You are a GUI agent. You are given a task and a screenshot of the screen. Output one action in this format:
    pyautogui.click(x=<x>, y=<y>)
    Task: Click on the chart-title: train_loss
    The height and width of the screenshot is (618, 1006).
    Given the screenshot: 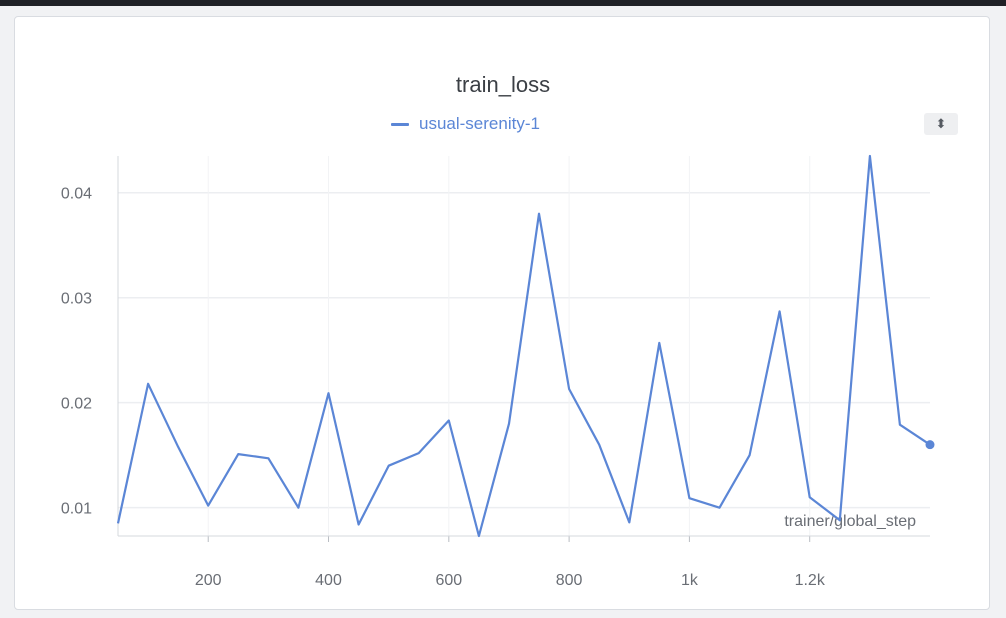 What is the action you would take?
    pyautogui.click(x=503, y=84)
    